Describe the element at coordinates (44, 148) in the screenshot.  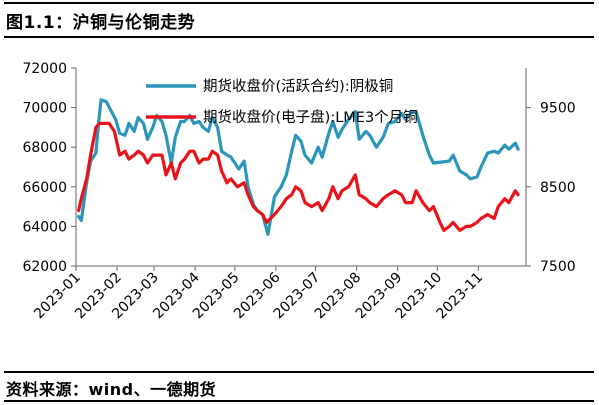
I see `y-left-tick-label: 68000` at that location.